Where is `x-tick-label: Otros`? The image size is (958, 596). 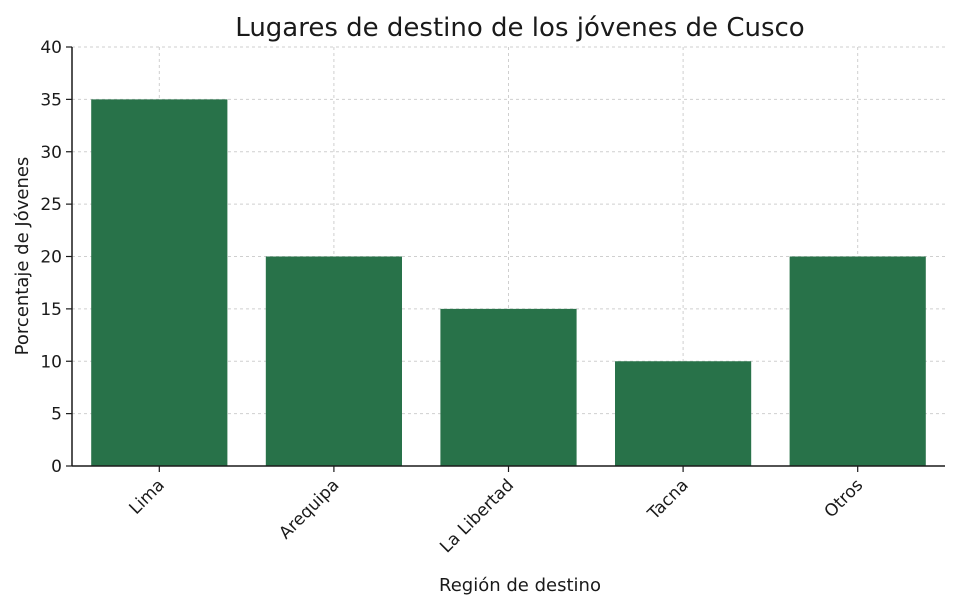 x-tick-label: Otros is located at coordinates (844, 498).